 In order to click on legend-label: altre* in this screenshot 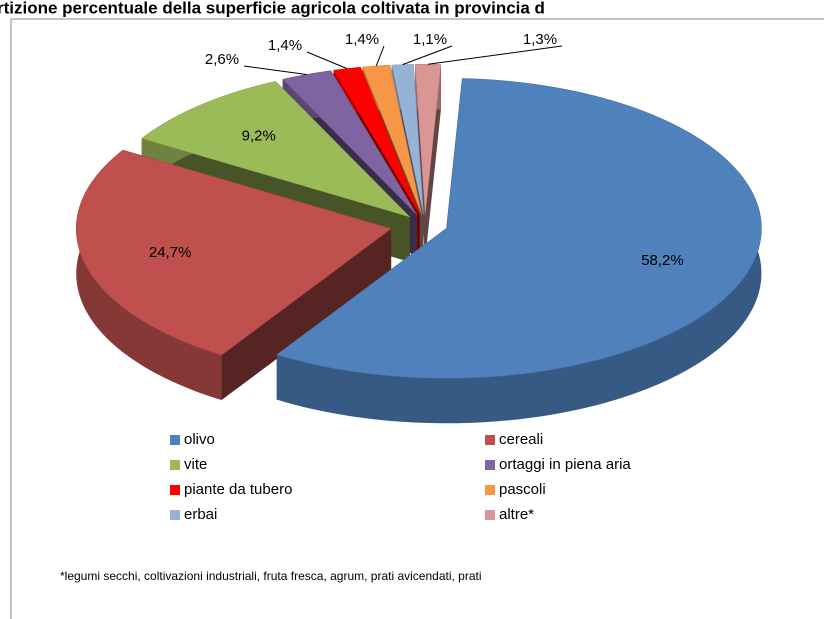, I will do `click(516, 514)`.